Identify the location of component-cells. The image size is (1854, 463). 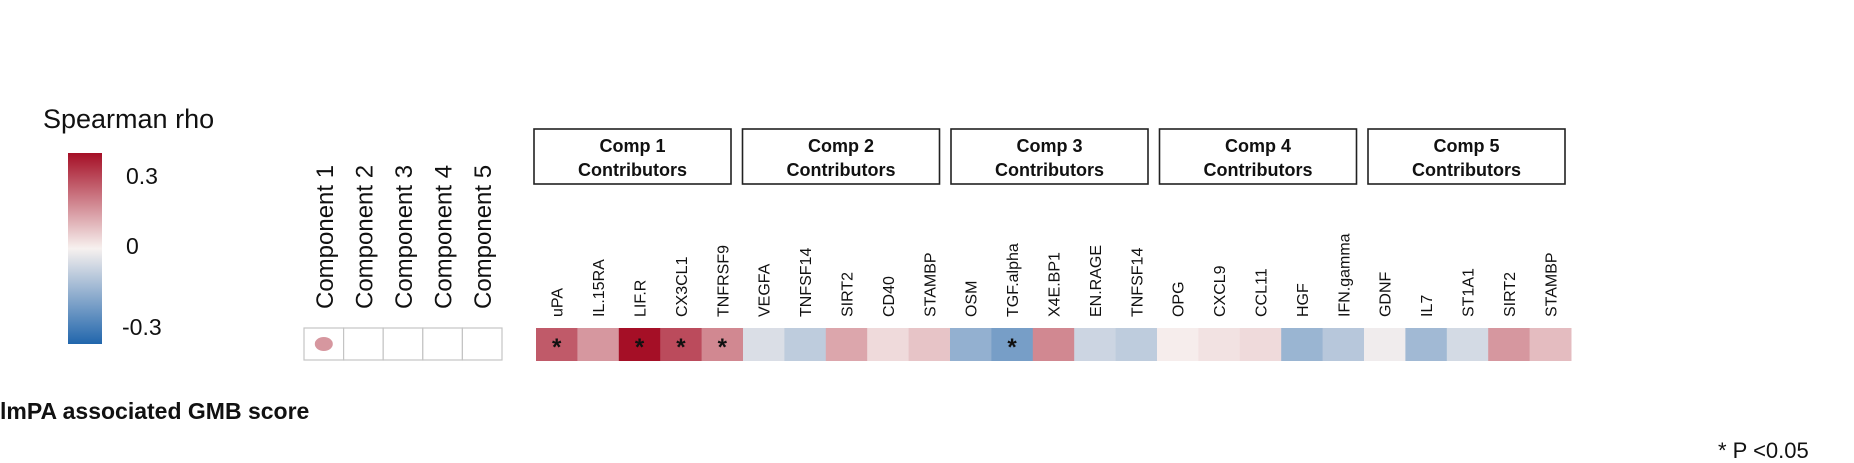
(403, 344).